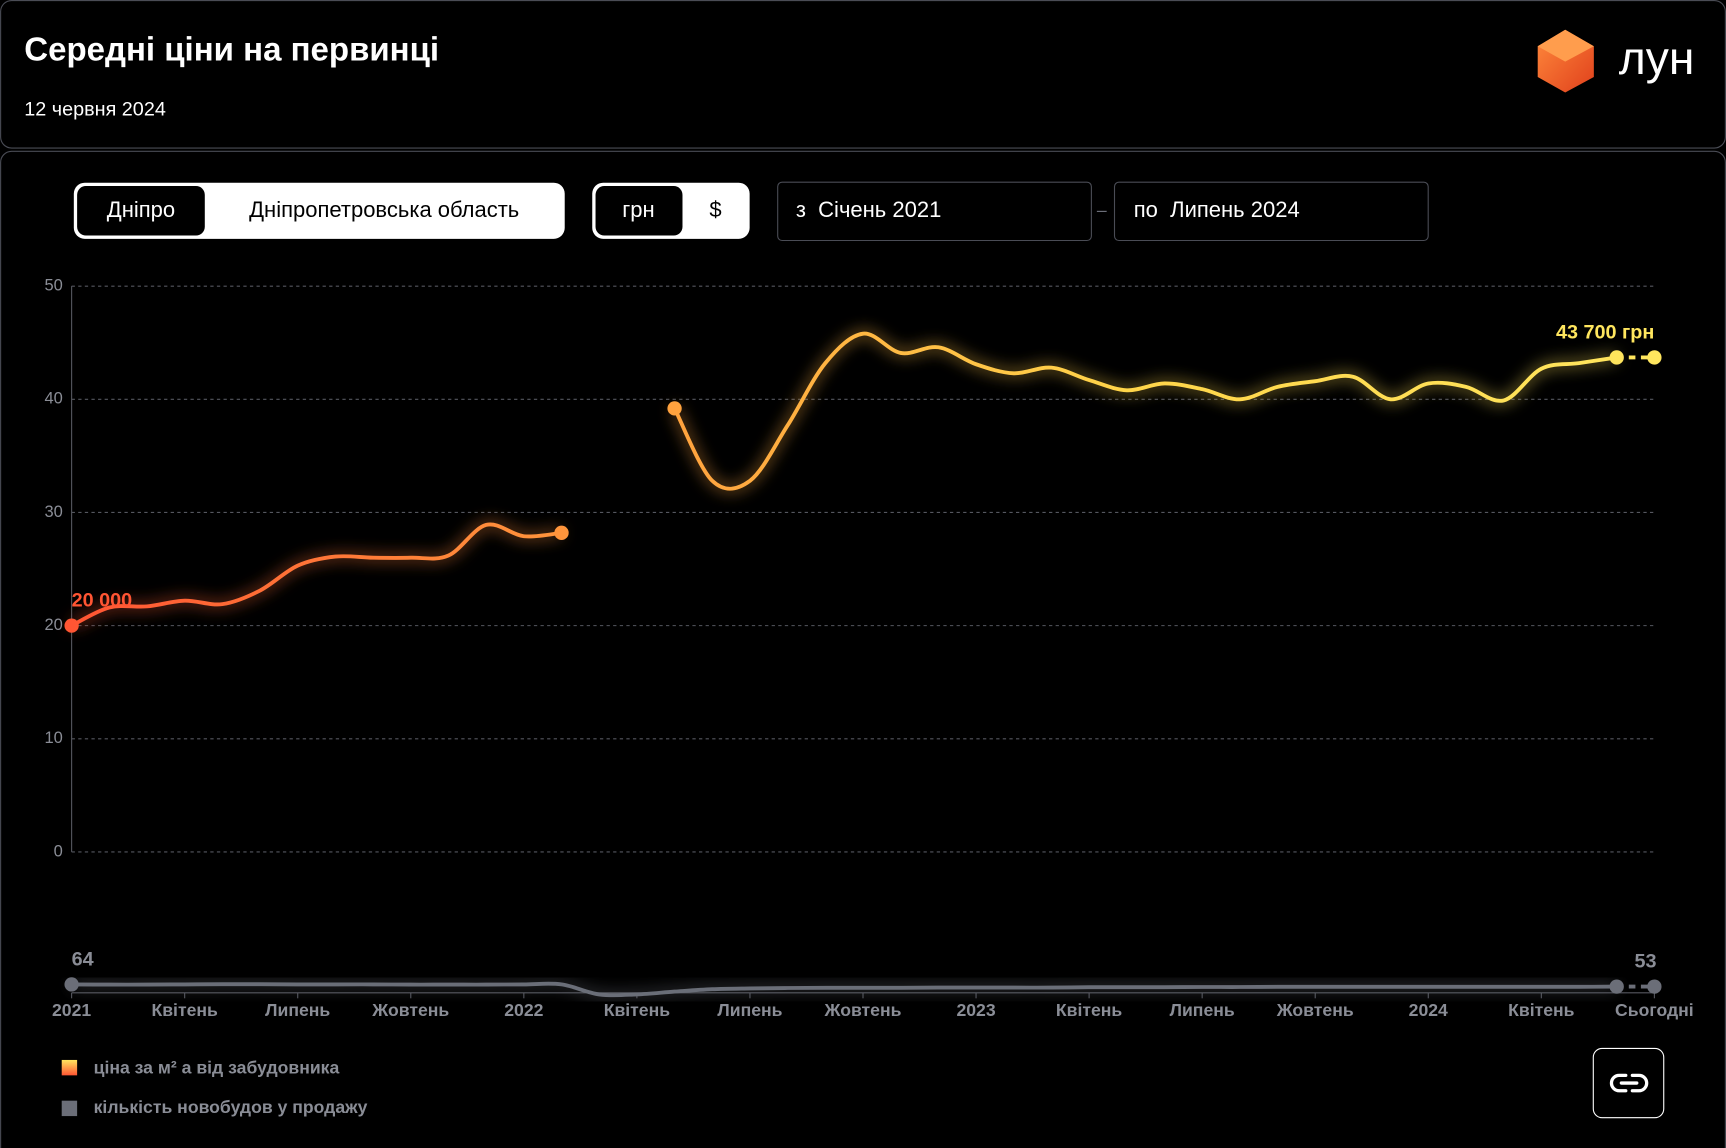 This screenshot has width=1726, height=1148. I want to click on date-from-input, so click(934, 211).